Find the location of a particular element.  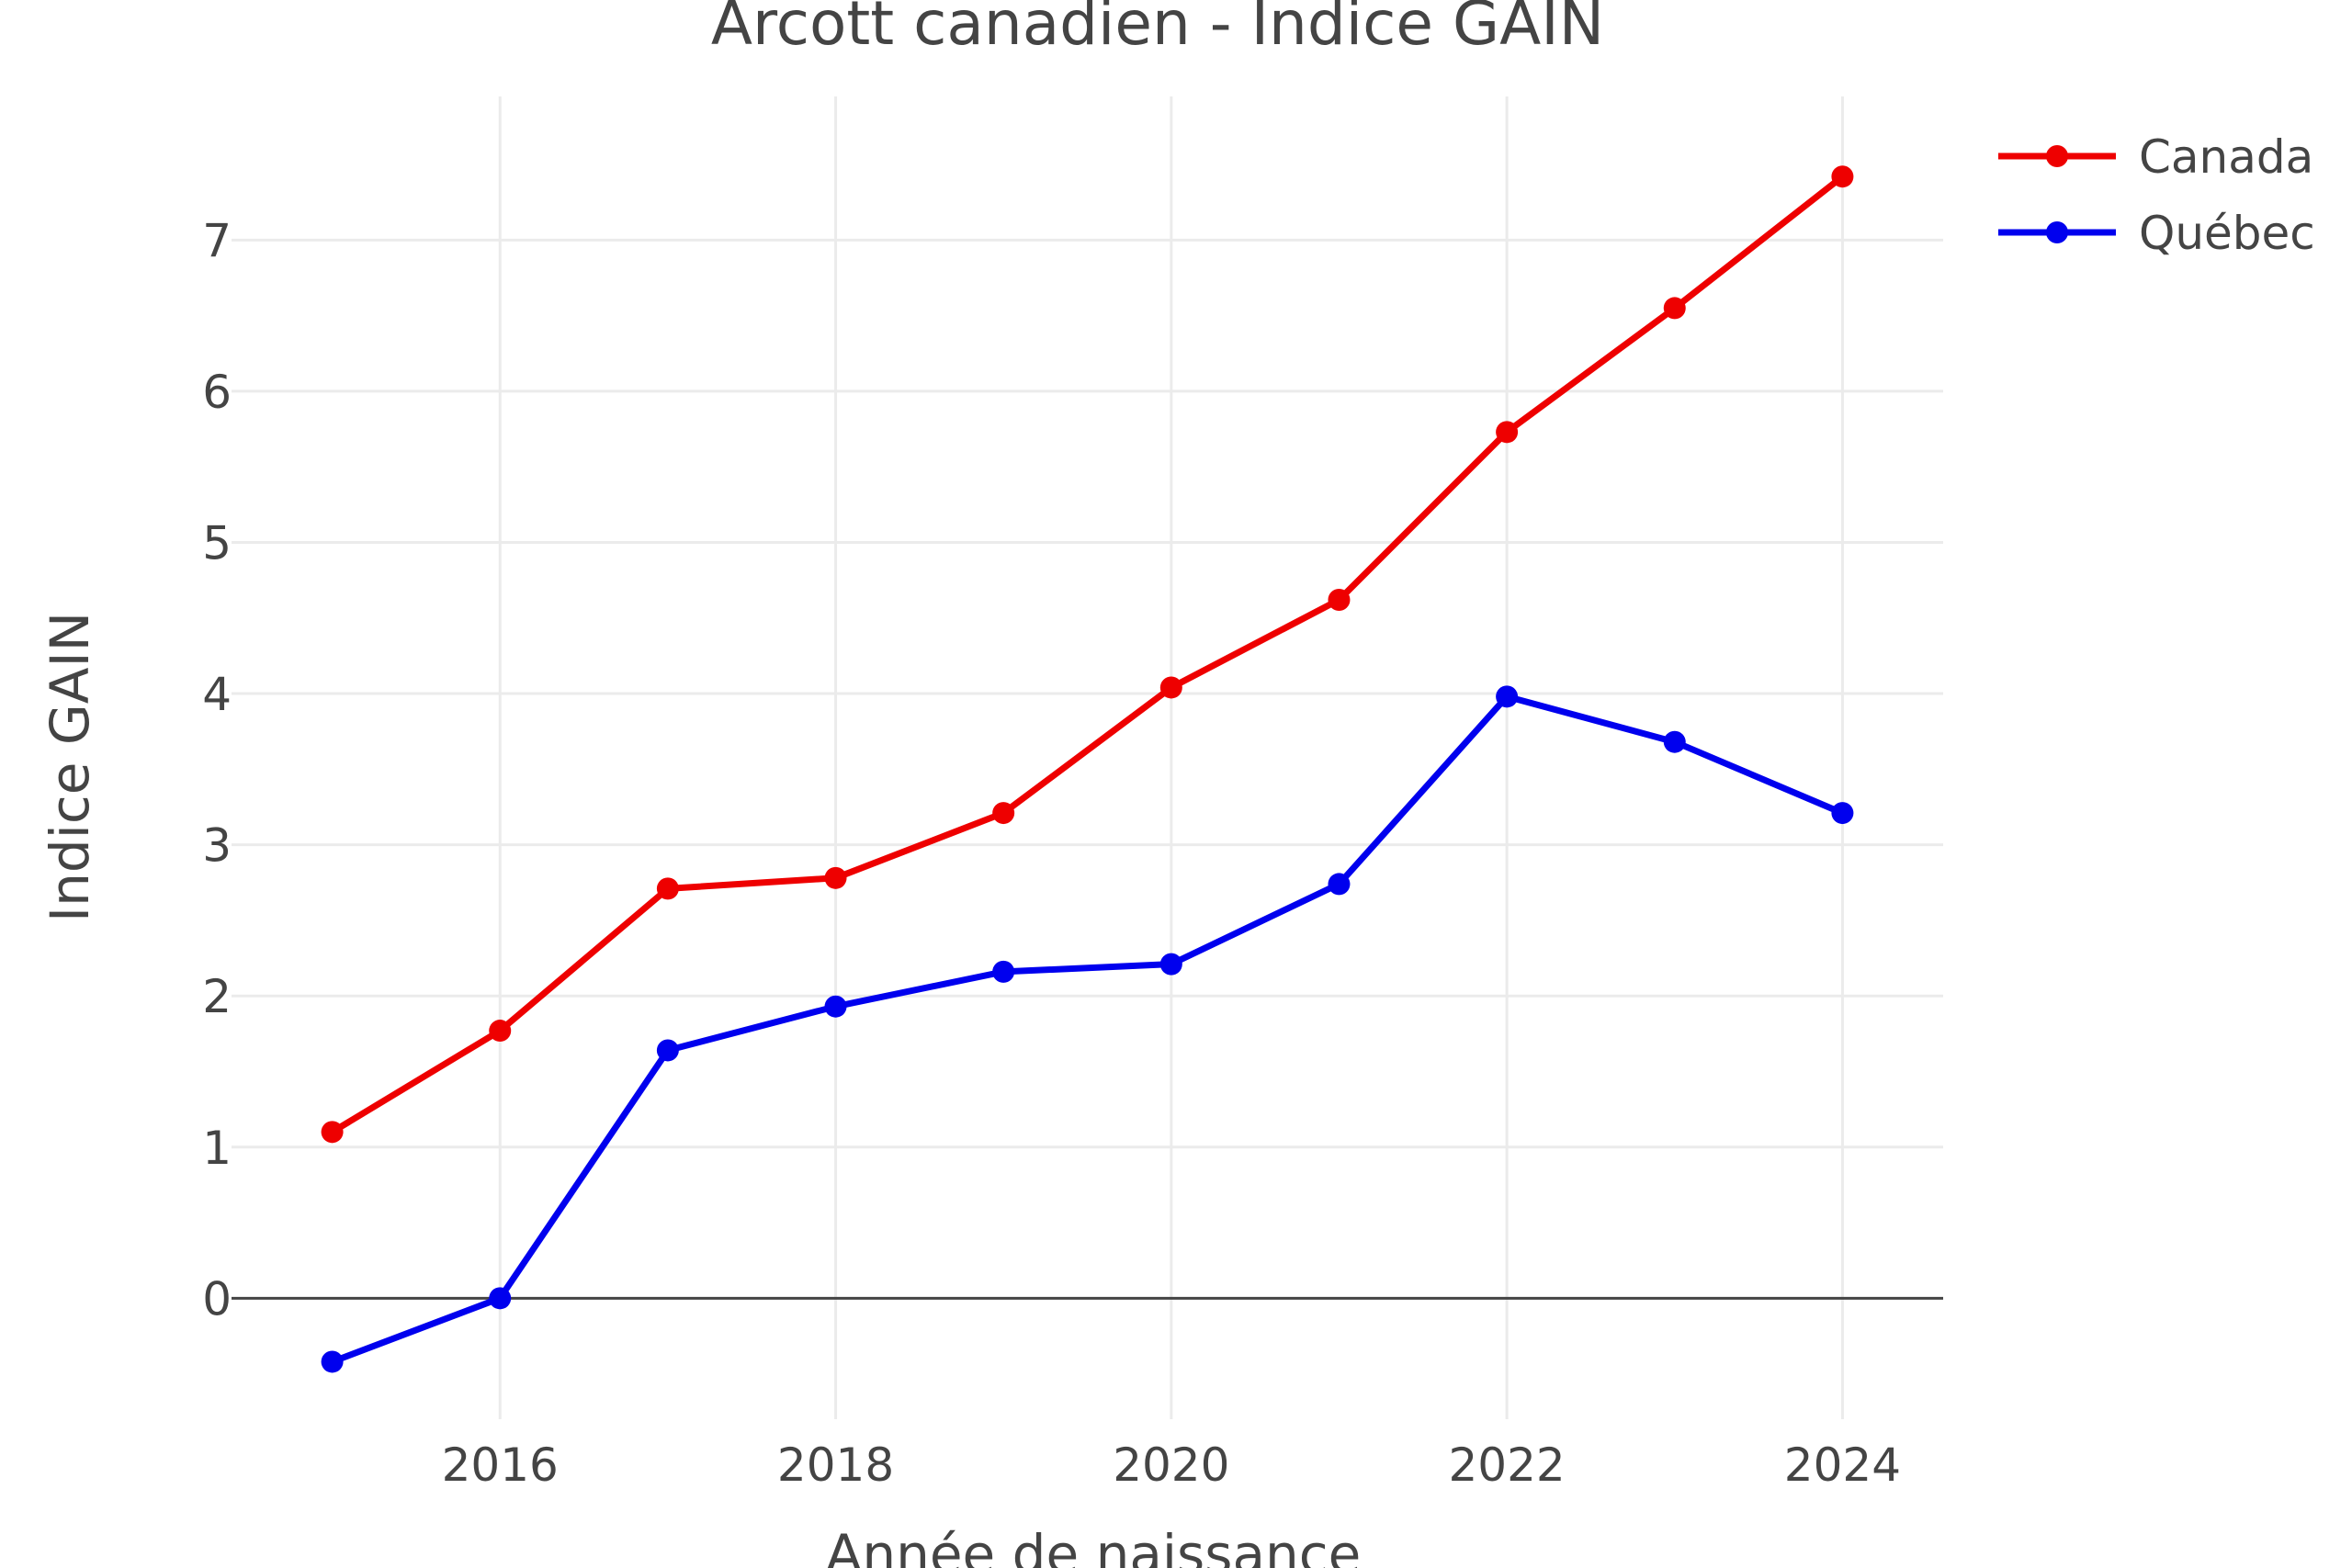

y-tick-label: 3 is located at coordinates (217, 846).